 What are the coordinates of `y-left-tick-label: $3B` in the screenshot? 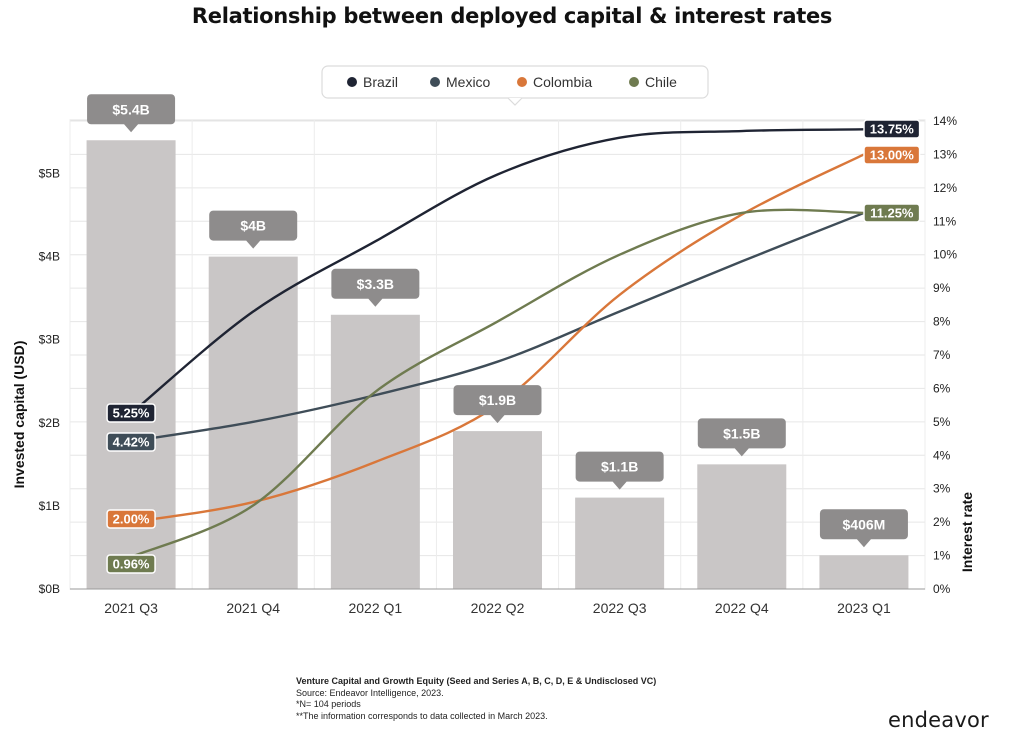 It's located at (49, 340).